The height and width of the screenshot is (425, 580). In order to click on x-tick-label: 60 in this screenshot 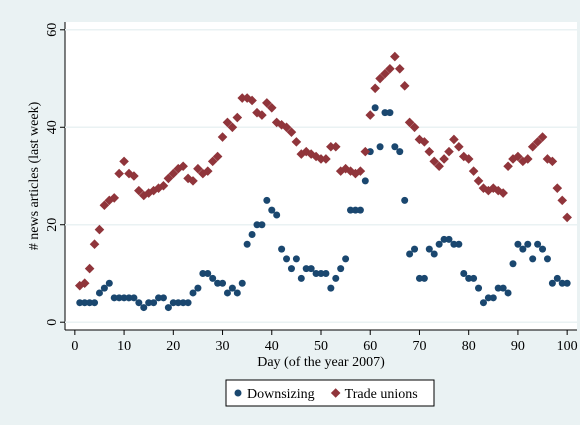, I will do `click(370, 346)`.